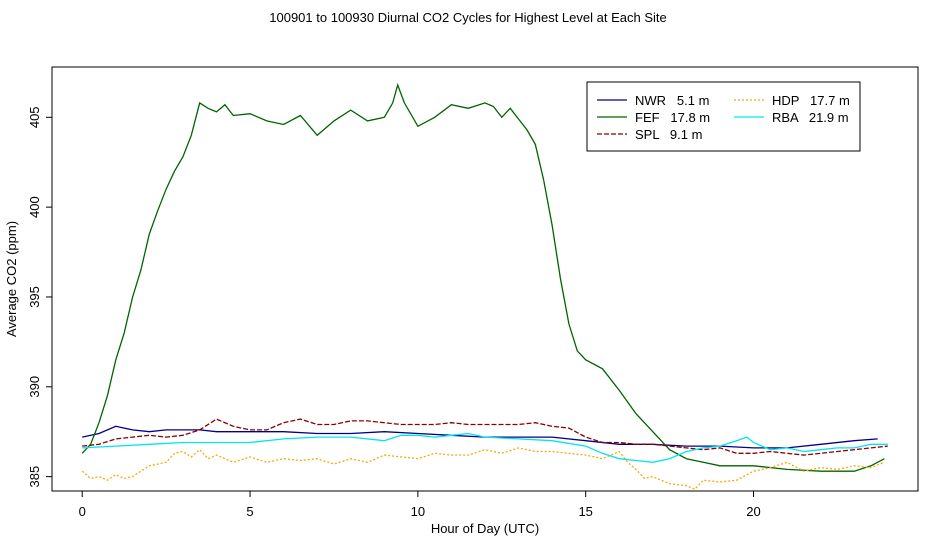  What do you see at coordinates (11, 279) in the screenshot?
I see `y-axis-title: Average CO2 (ppm)` at bounding box center [11, 279].